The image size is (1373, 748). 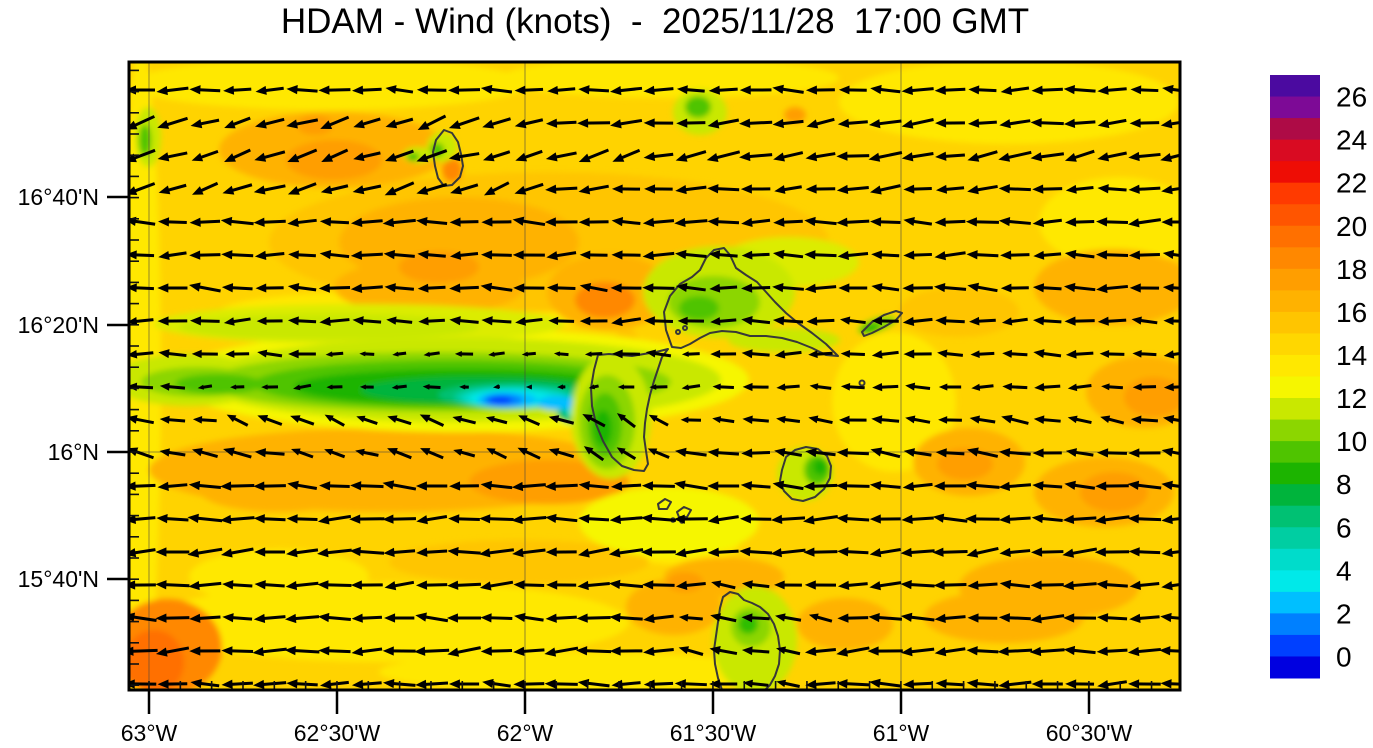 What do you see at coordinates (149, 733) in the screenshot?
I see `lon-tick-label: 63°W` at bounding box center [149, 733].